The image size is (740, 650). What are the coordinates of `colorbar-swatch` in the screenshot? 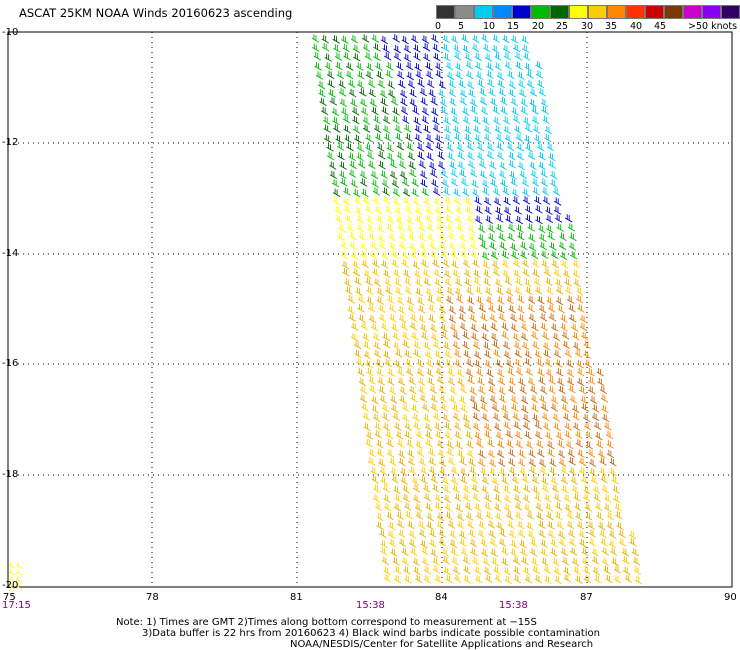 It's located at (654, 12).